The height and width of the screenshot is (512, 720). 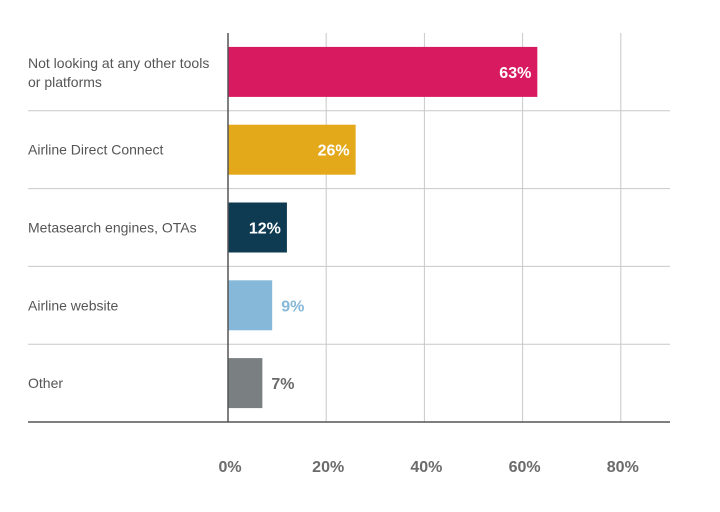 What do you see at coordinates (282, 384) in the screenshot?
I see `data-label-4: 7%` at bounding box center [282, 384].